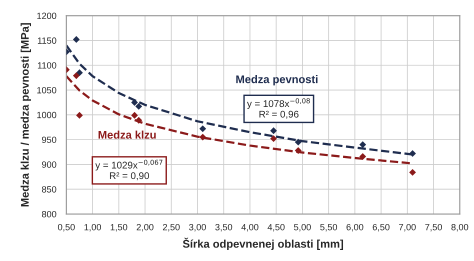 Image resolution: width=474 pixels, height=261 pixels. Describe the element at coordinates (276, 228) in the screenshot. I see `x-tick-label: 4,50` at that location.